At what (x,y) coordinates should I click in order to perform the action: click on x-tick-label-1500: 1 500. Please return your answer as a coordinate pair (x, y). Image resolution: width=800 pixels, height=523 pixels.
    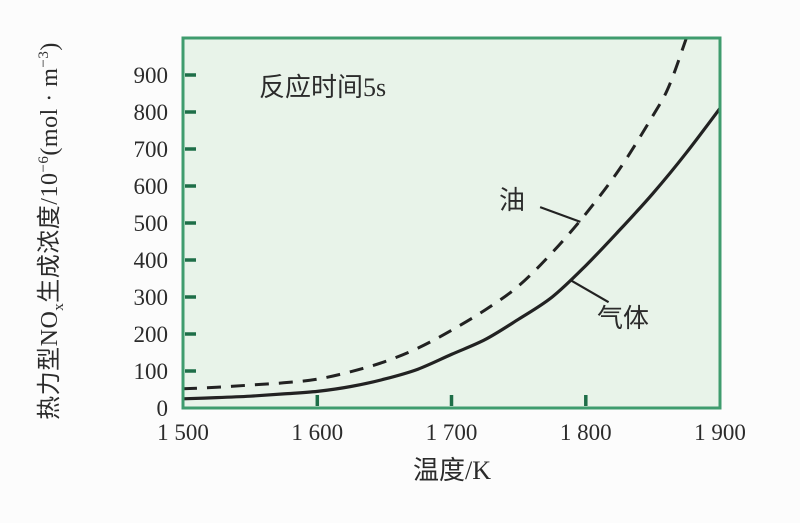
    Looking at the image, I should click on (183, 432).